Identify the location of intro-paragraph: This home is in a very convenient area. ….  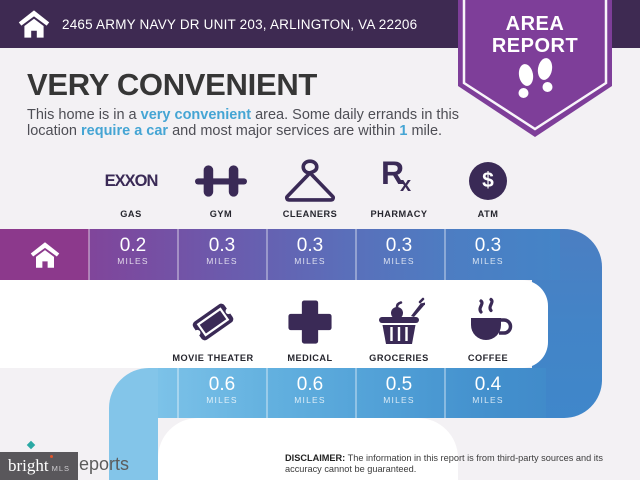
(243, 123).